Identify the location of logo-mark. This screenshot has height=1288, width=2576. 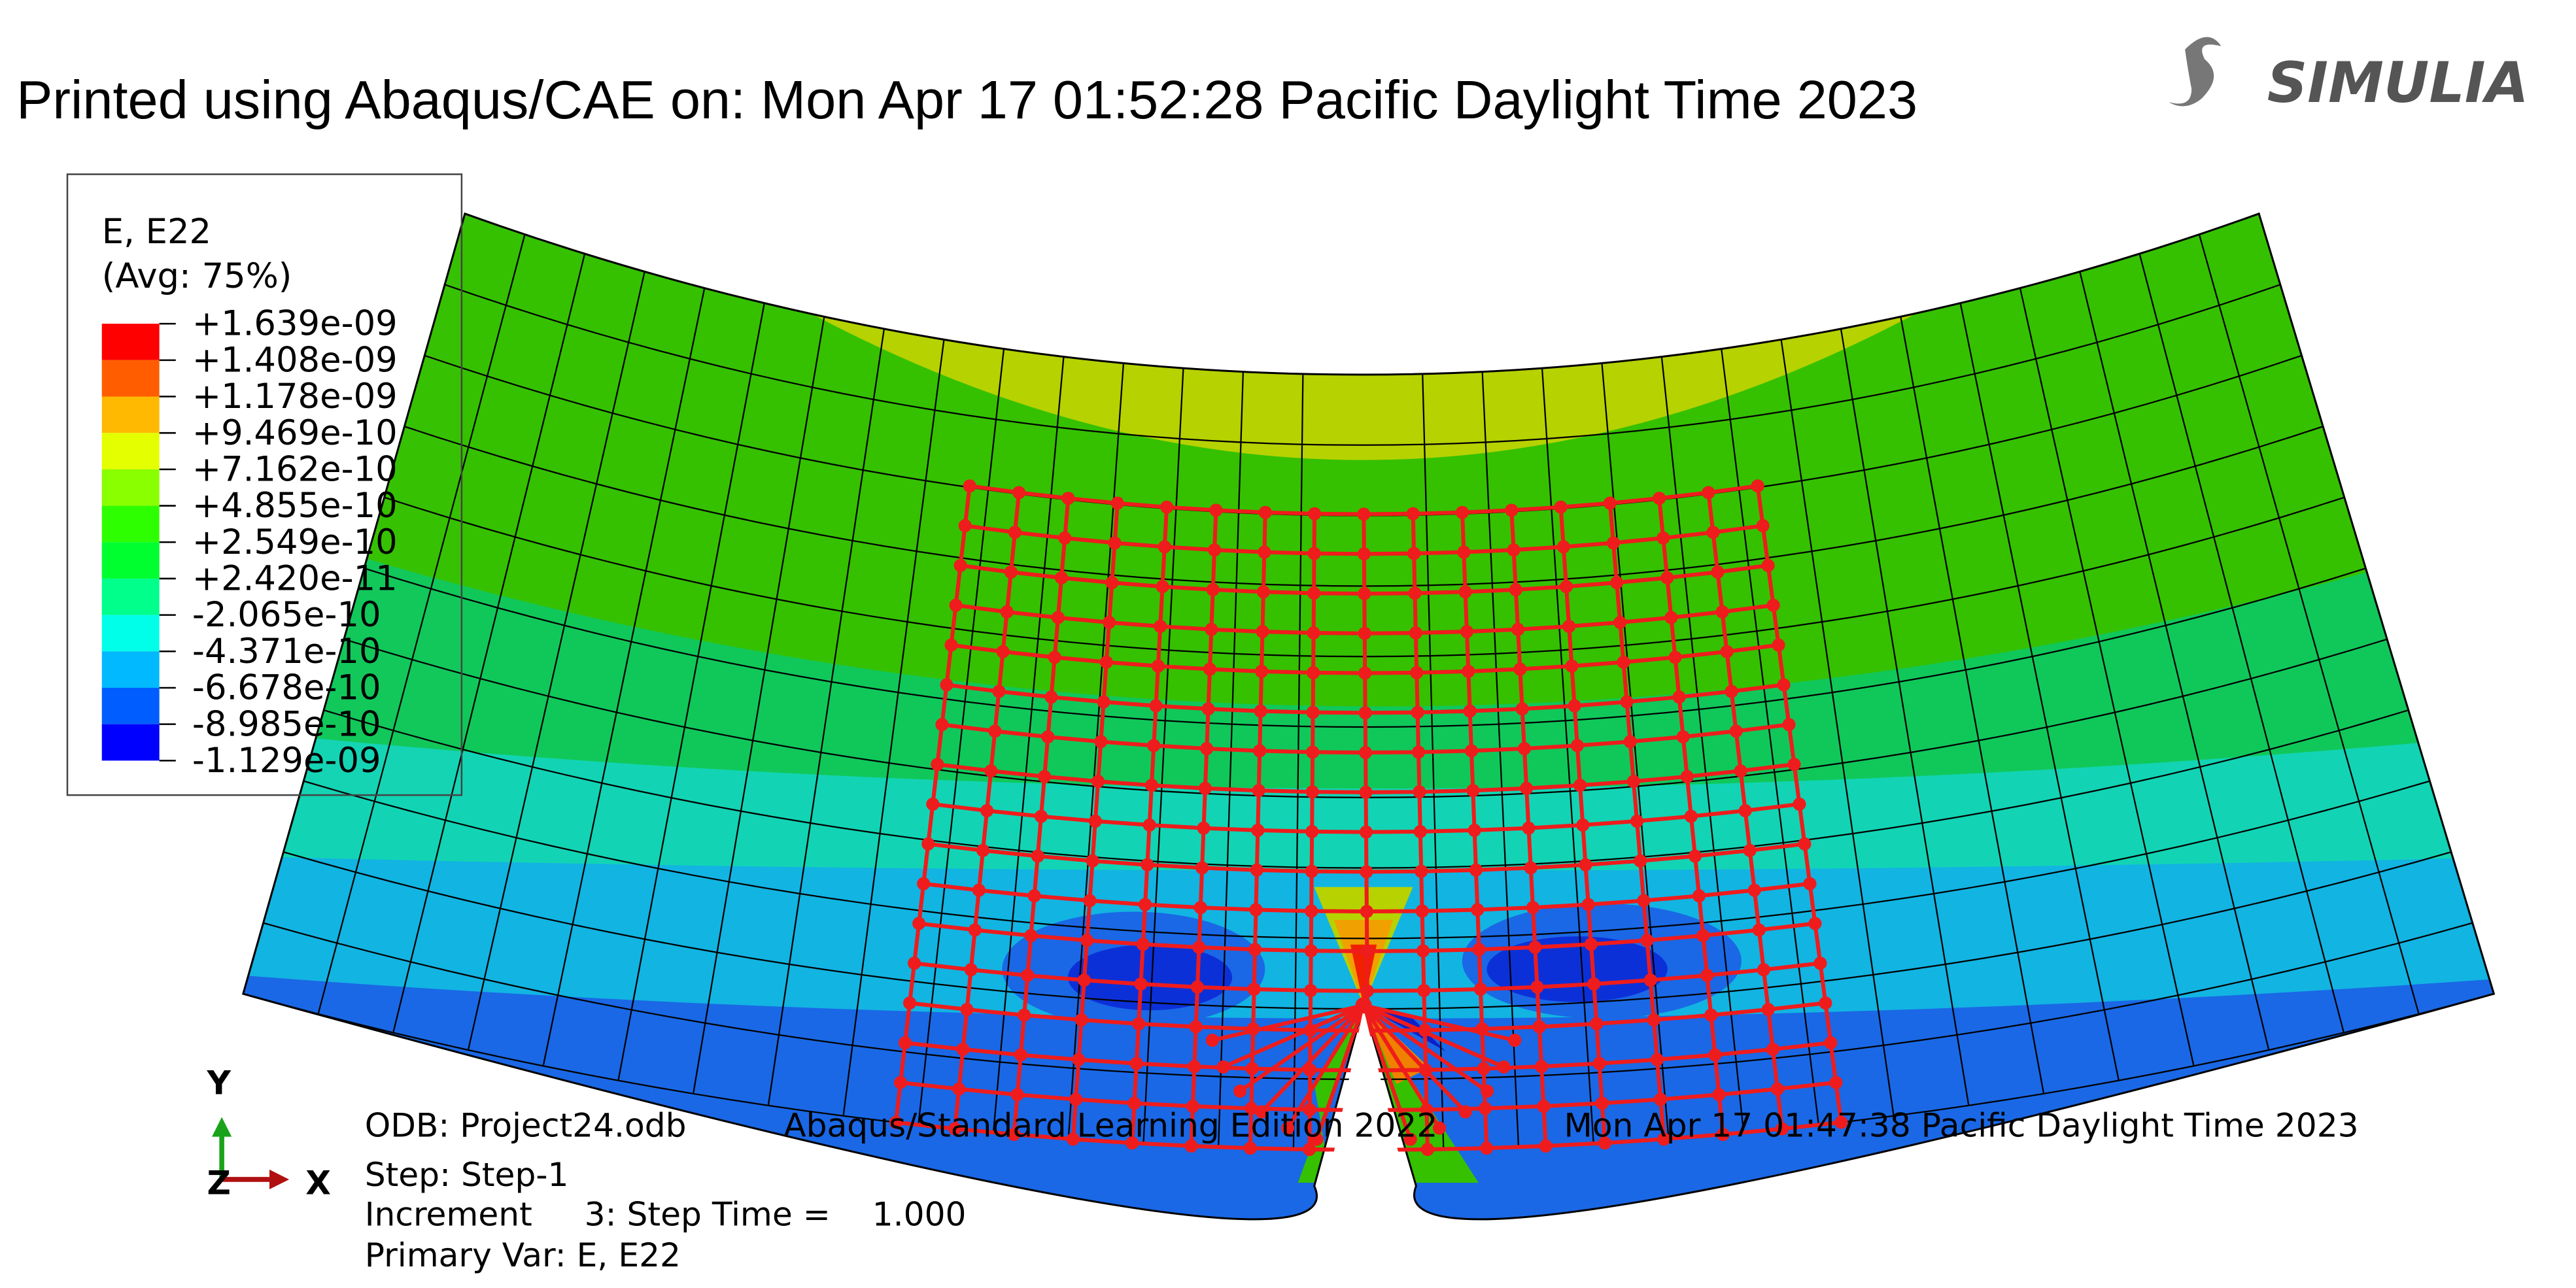
(2195, 72).